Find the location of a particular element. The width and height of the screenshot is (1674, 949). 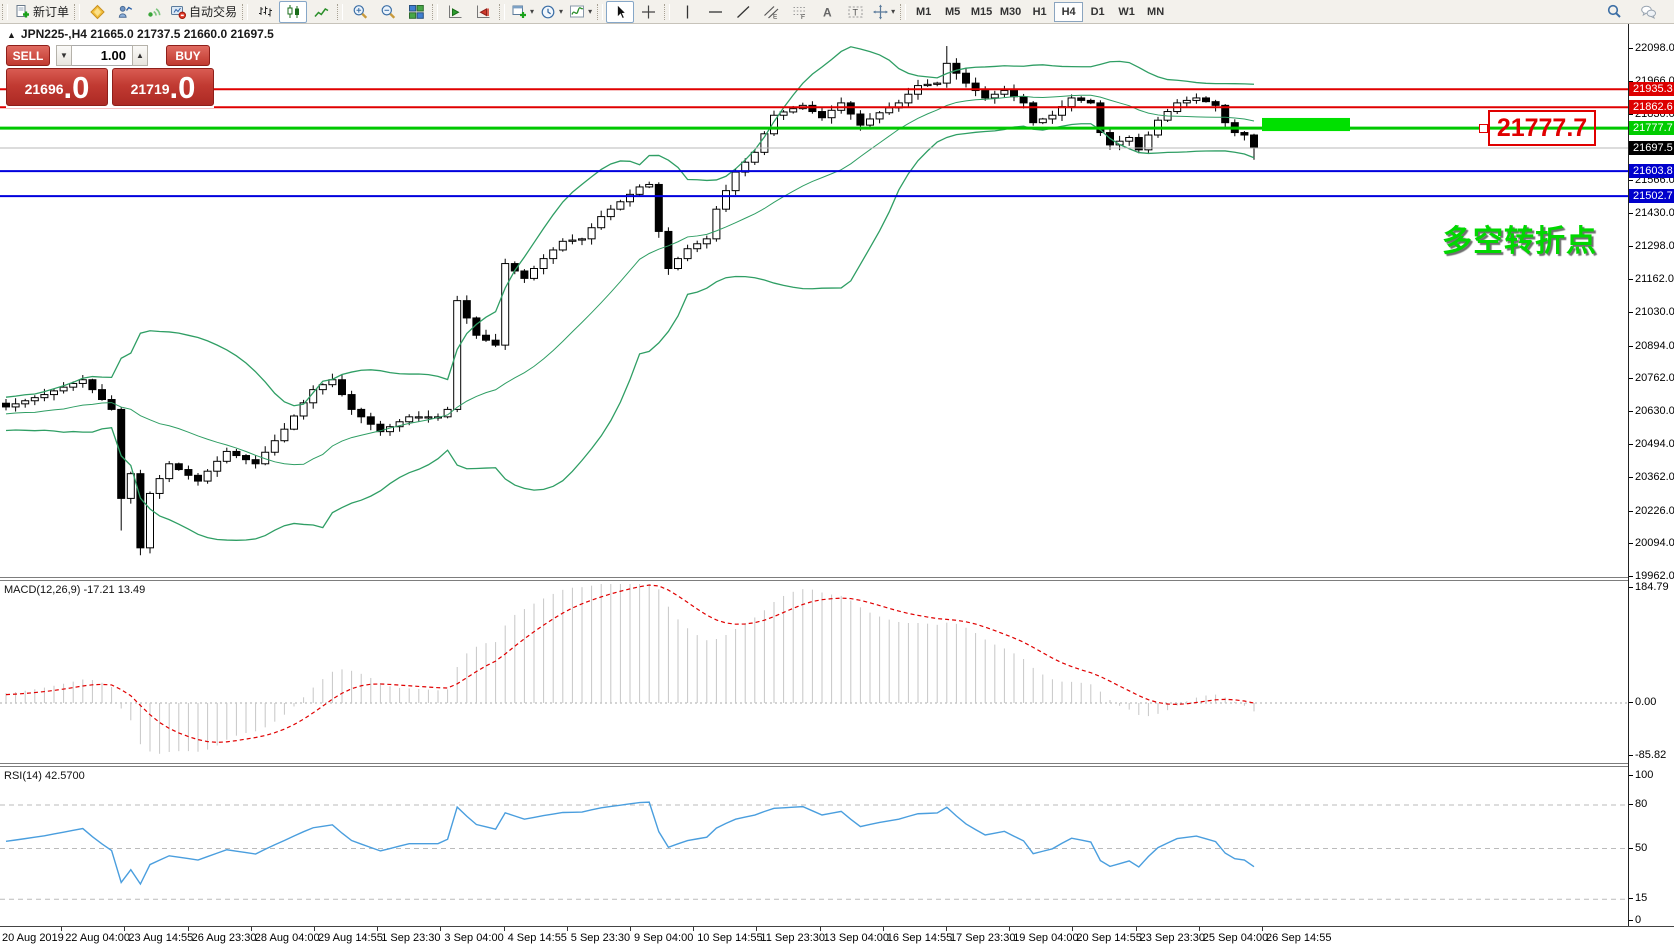

chart-shift-icon is located at coordinates (483, 12).